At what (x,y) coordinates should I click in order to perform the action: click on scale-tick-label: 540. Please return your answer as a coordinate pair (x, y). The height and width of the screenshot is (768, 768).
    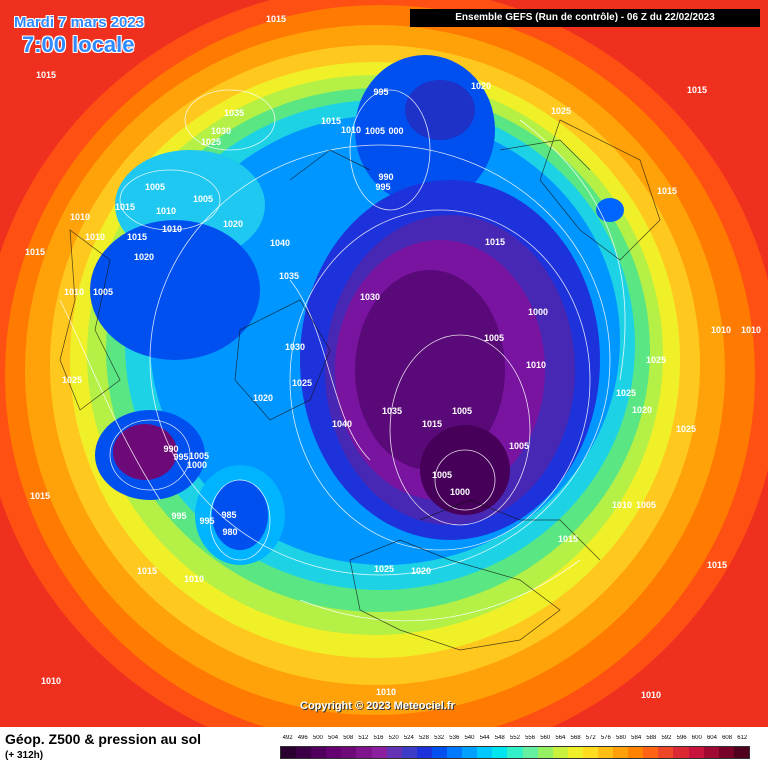
    Looking at the image, I should click on (469, 738).